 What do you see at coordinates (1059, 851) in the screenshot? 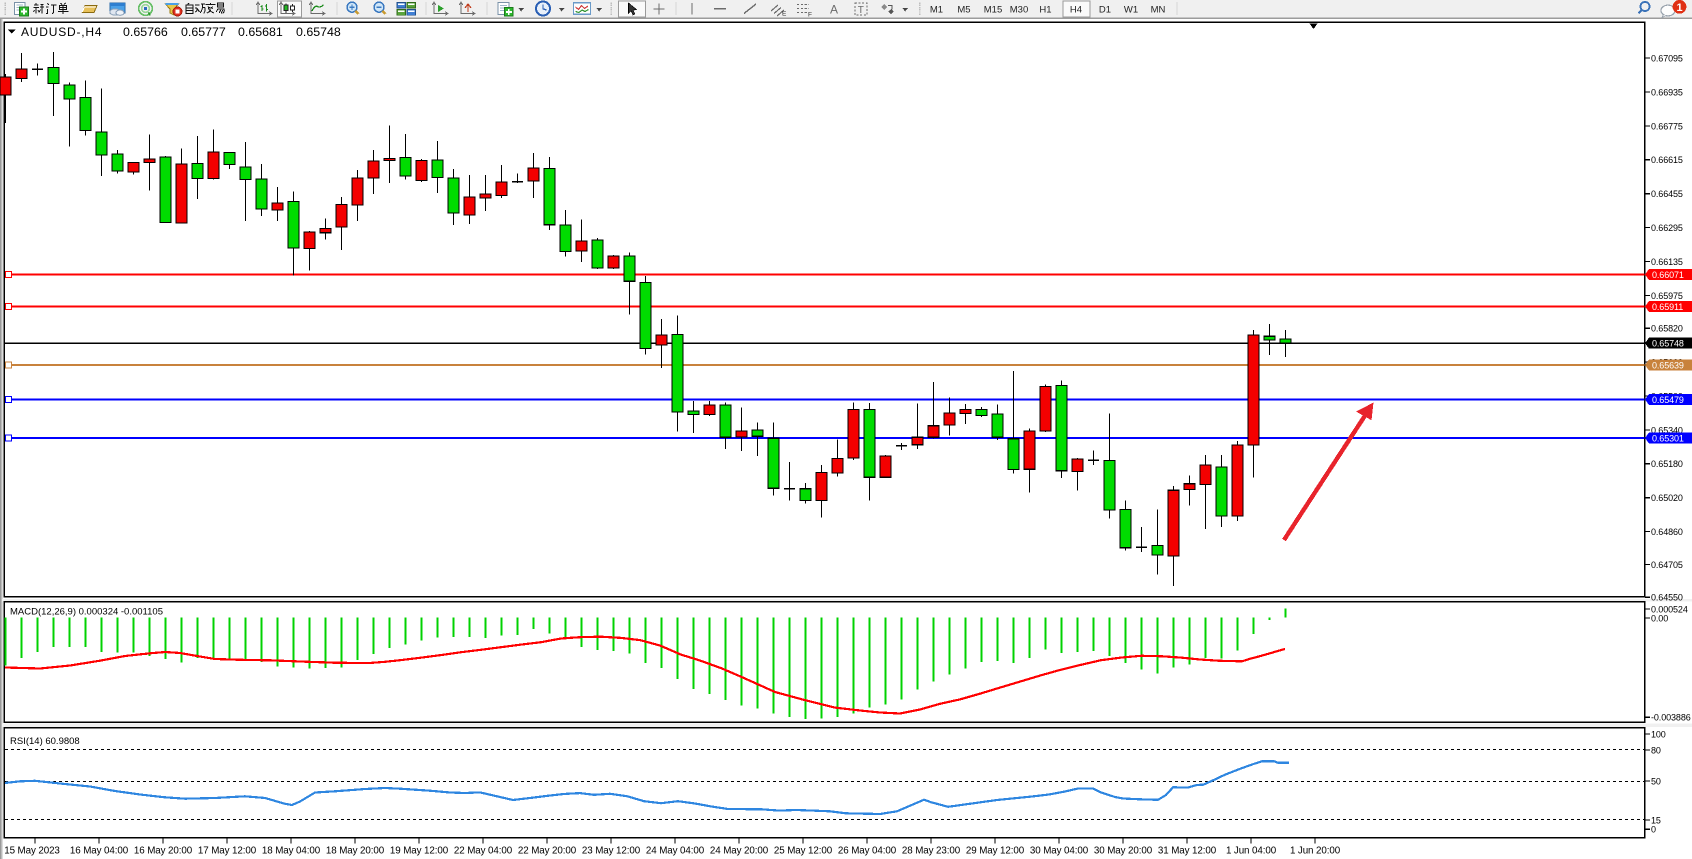
I see `svg-text: 30 May 04:00` at bounding box center [1059, 851].